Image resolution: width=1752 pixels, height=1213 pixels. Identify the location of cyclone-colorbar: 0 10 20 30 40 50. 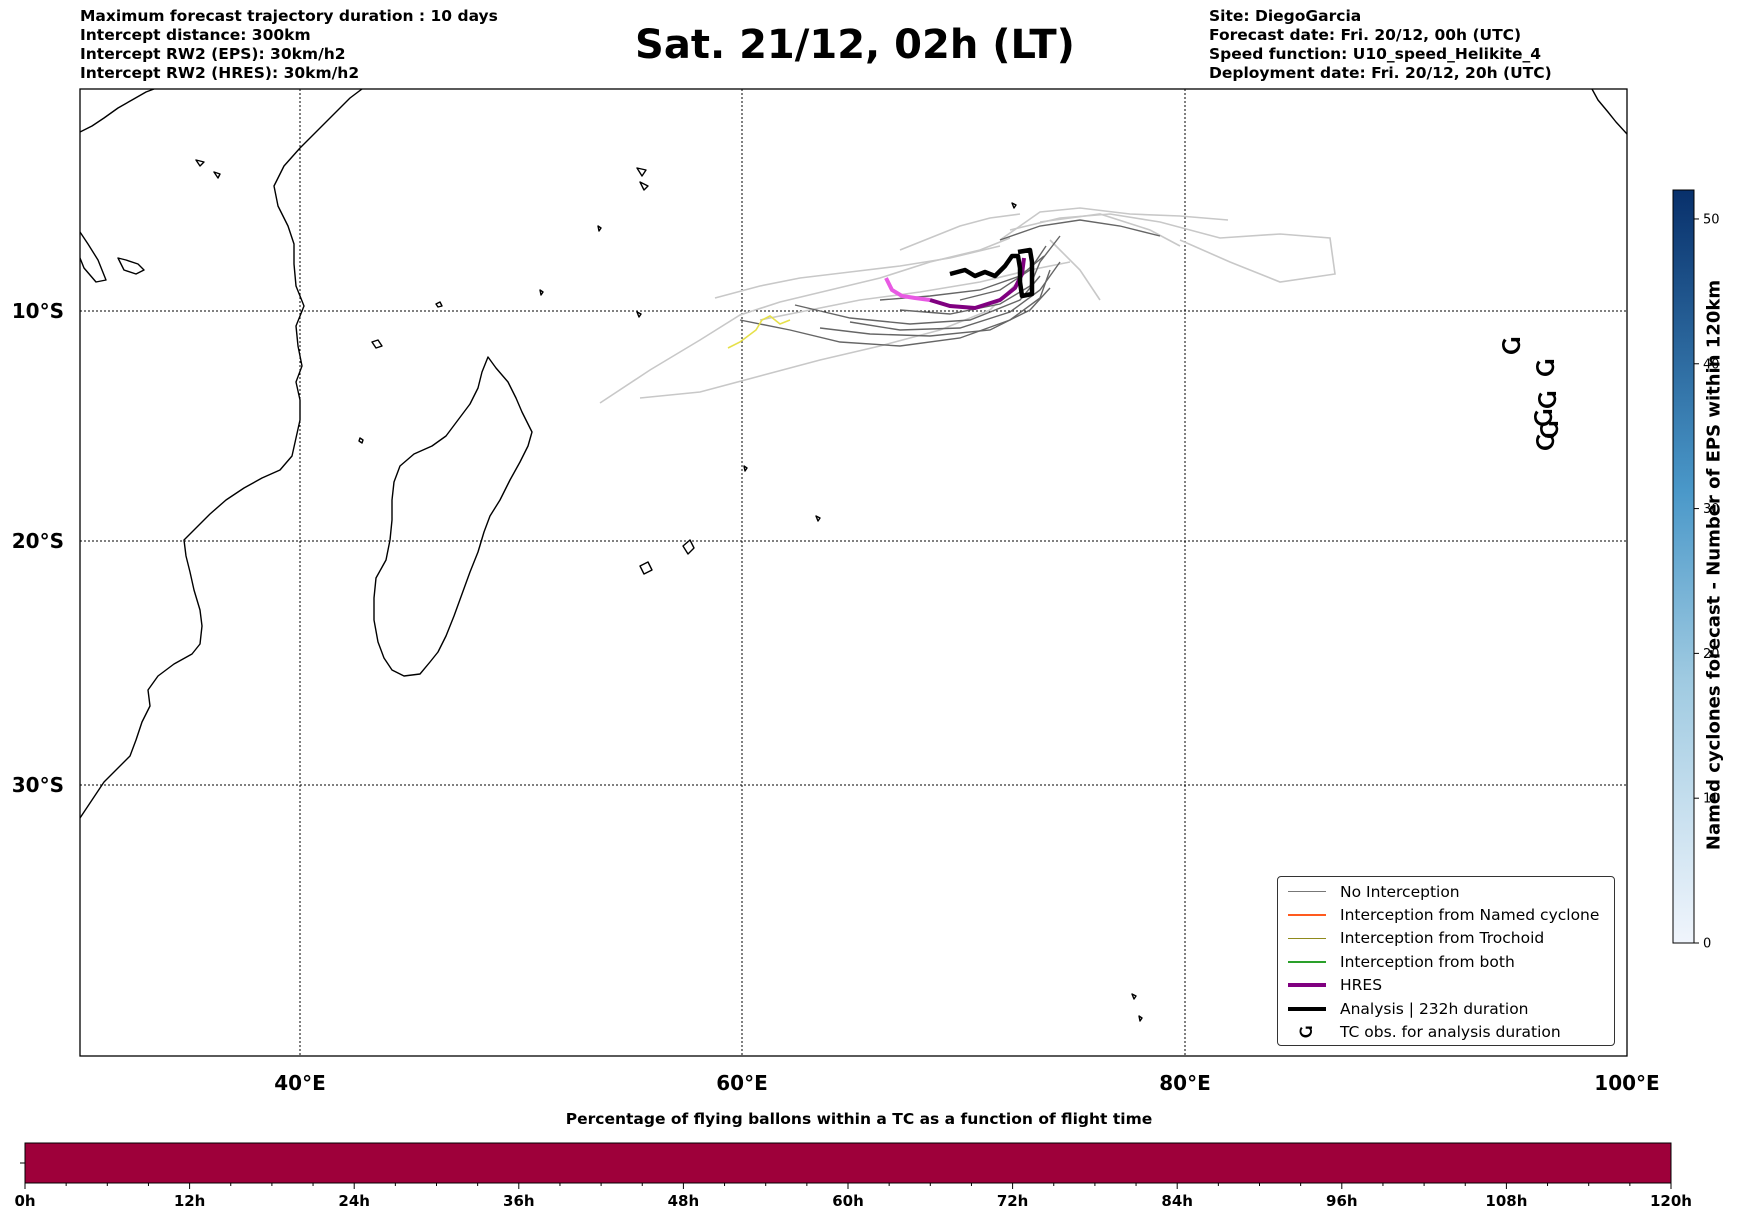
(1696, 570).